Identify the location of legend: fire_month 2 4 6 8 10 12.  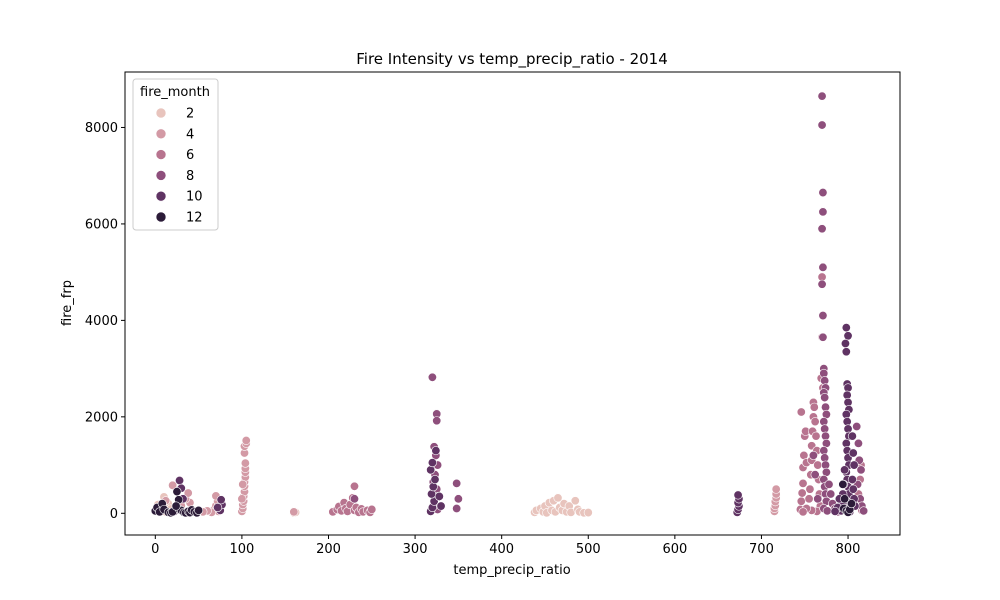
(175, 154).